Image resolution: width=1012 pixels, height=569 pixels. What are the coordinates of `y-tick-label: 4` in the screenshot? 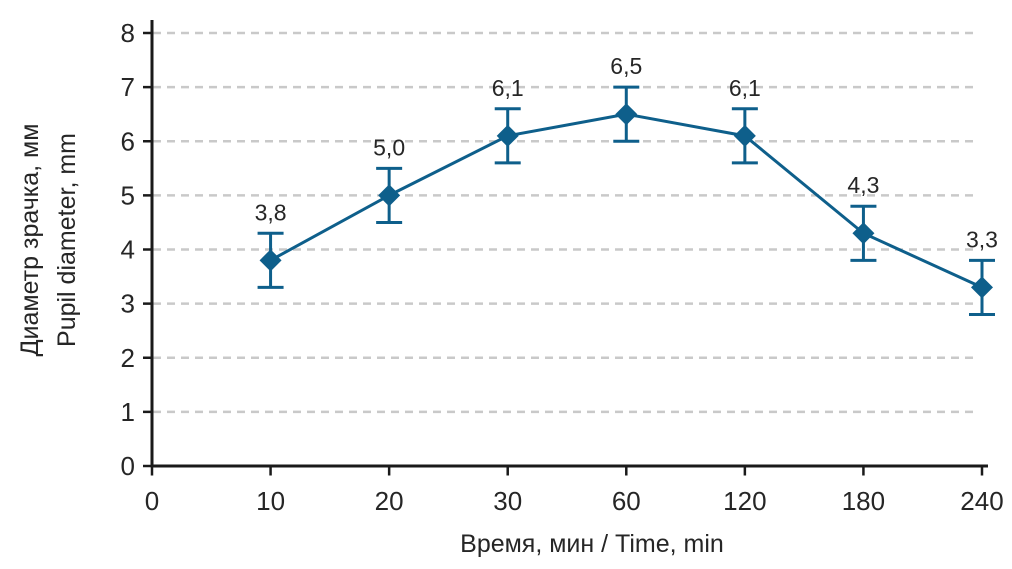 It's located at (128, 250).